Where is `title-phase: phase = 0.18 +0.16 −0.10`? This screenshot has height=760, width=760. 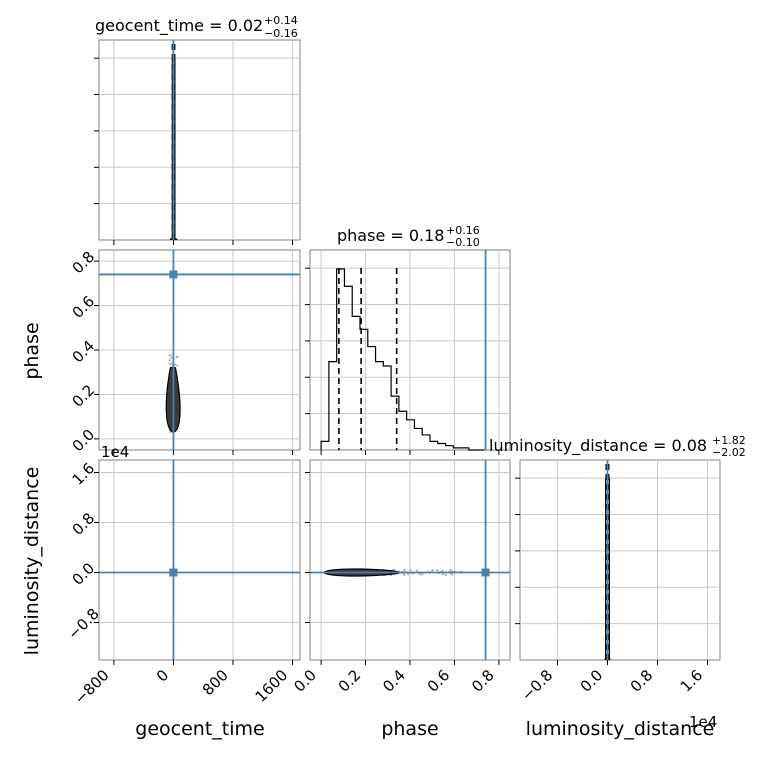 title-phase: phase = 0.18 +0.16 −0.10 is located at coordinates (408, 236).